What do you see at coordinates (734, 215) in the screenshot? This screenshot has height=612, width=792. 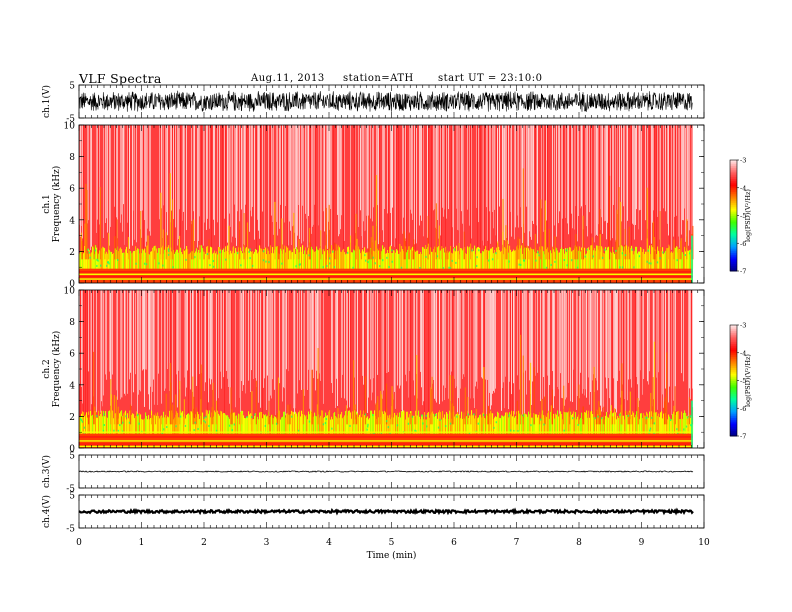 I see `ch1-spectrogram-colorbar` at bounding box center [734, 215].